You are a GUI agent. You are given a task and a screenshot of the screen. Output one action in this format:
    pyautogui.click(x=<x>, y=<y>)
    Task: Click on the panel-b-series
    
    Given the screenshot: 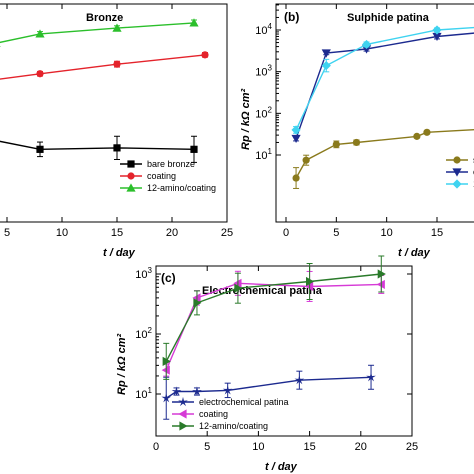 What is the action you would take?
    pyautogui.click(x=382, y=107)
    